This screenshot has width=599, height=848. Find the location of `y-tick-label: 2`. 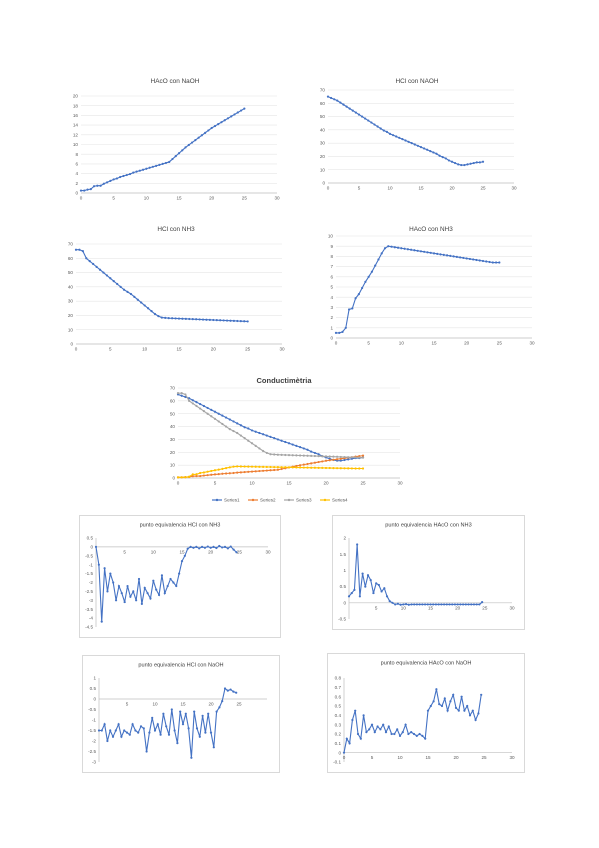

y-tick-label: 2 is located at coordinates (331, 317).